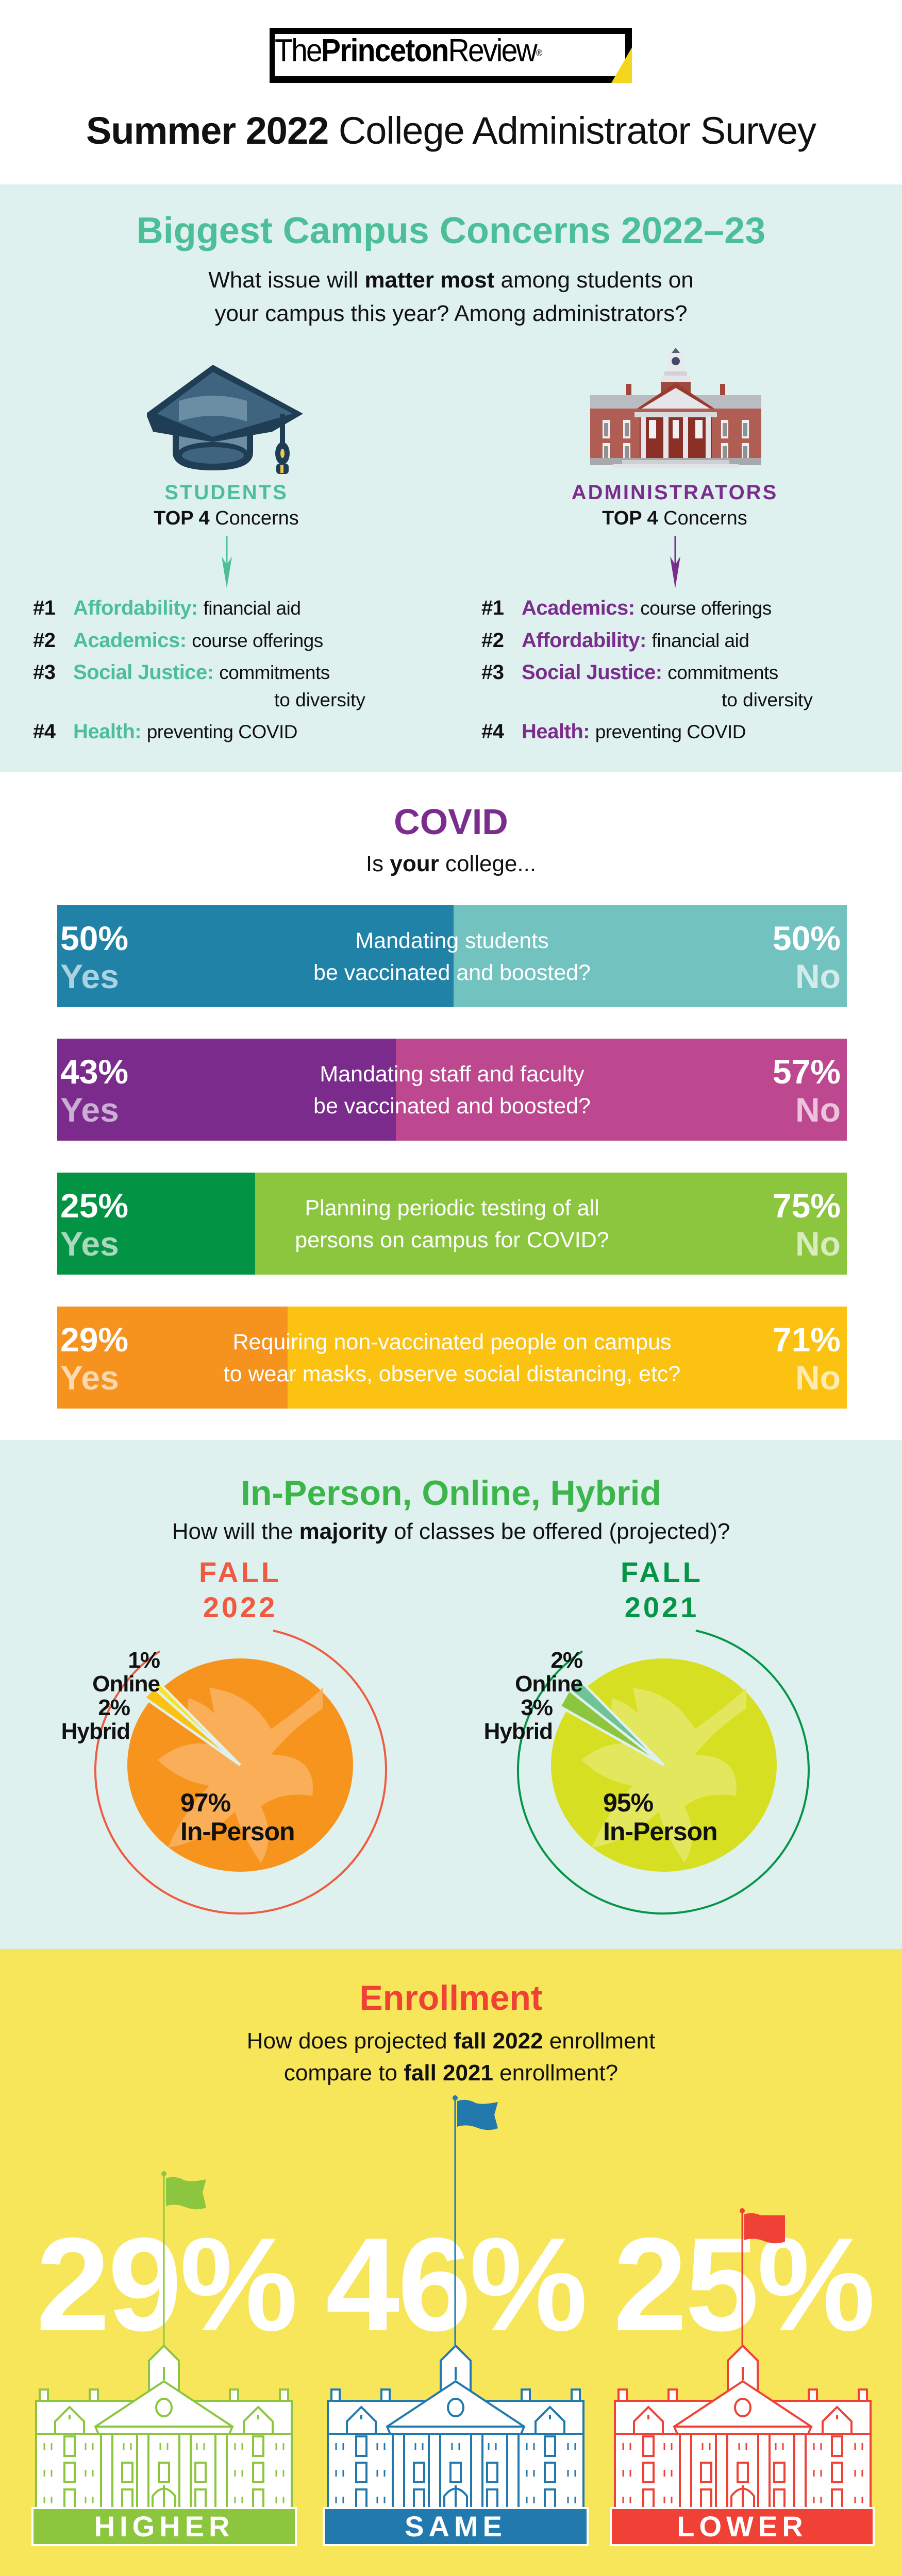 The image size is (902, 2576). What do you see at coordinates (225, 419) in the screenshot?
I see `graduation-cap-icon` at bounding box center [225, 419].